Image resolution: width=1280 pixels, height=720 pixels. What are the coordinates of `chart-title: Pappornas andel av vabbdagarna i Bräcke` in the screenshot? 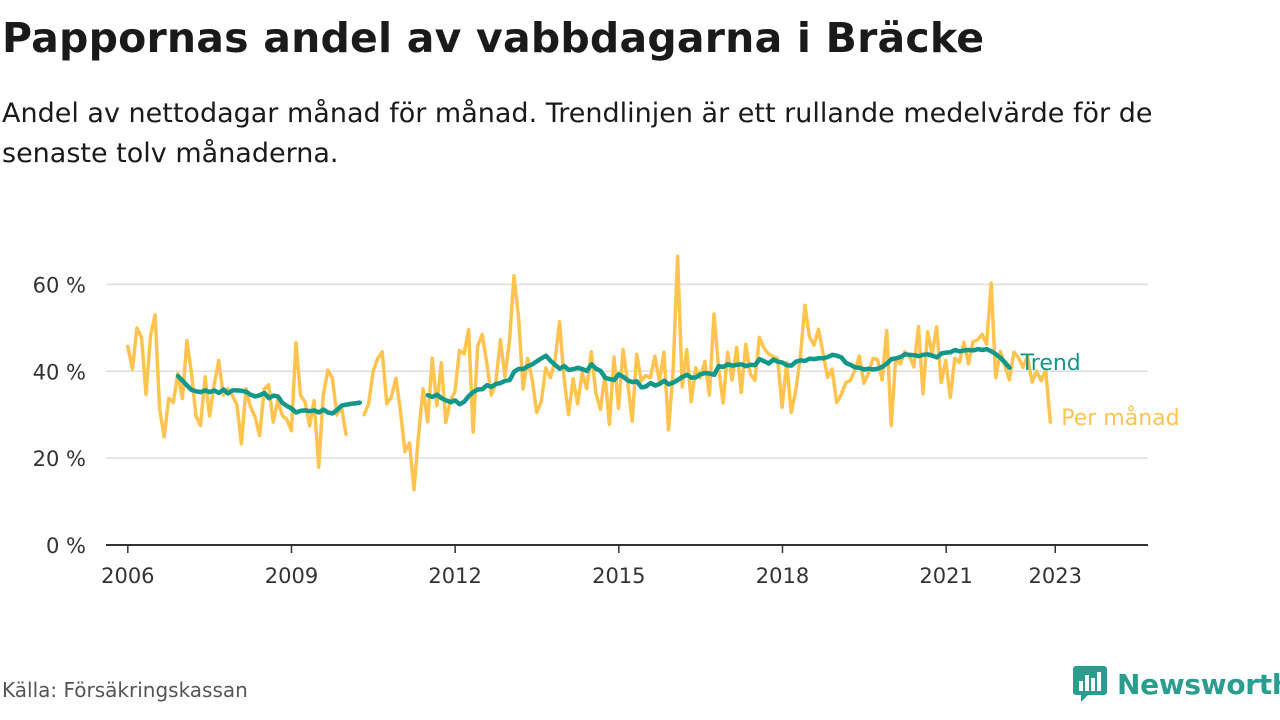 It's located at (493, 38).